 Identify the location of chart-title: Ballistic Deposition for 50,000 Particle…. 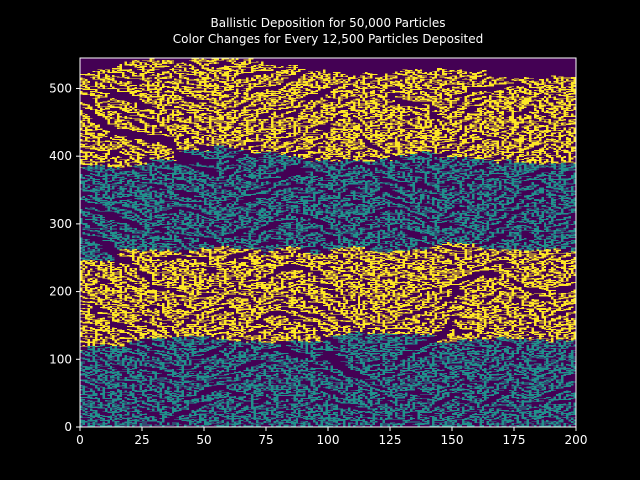
(328, 23).